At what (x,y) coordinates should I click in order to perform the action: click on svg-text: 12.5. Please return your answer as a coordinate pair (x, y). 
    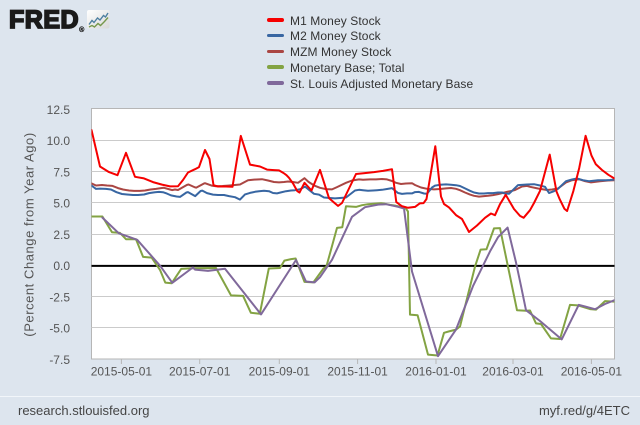
    Looking at the image, I should click on (59, 110).